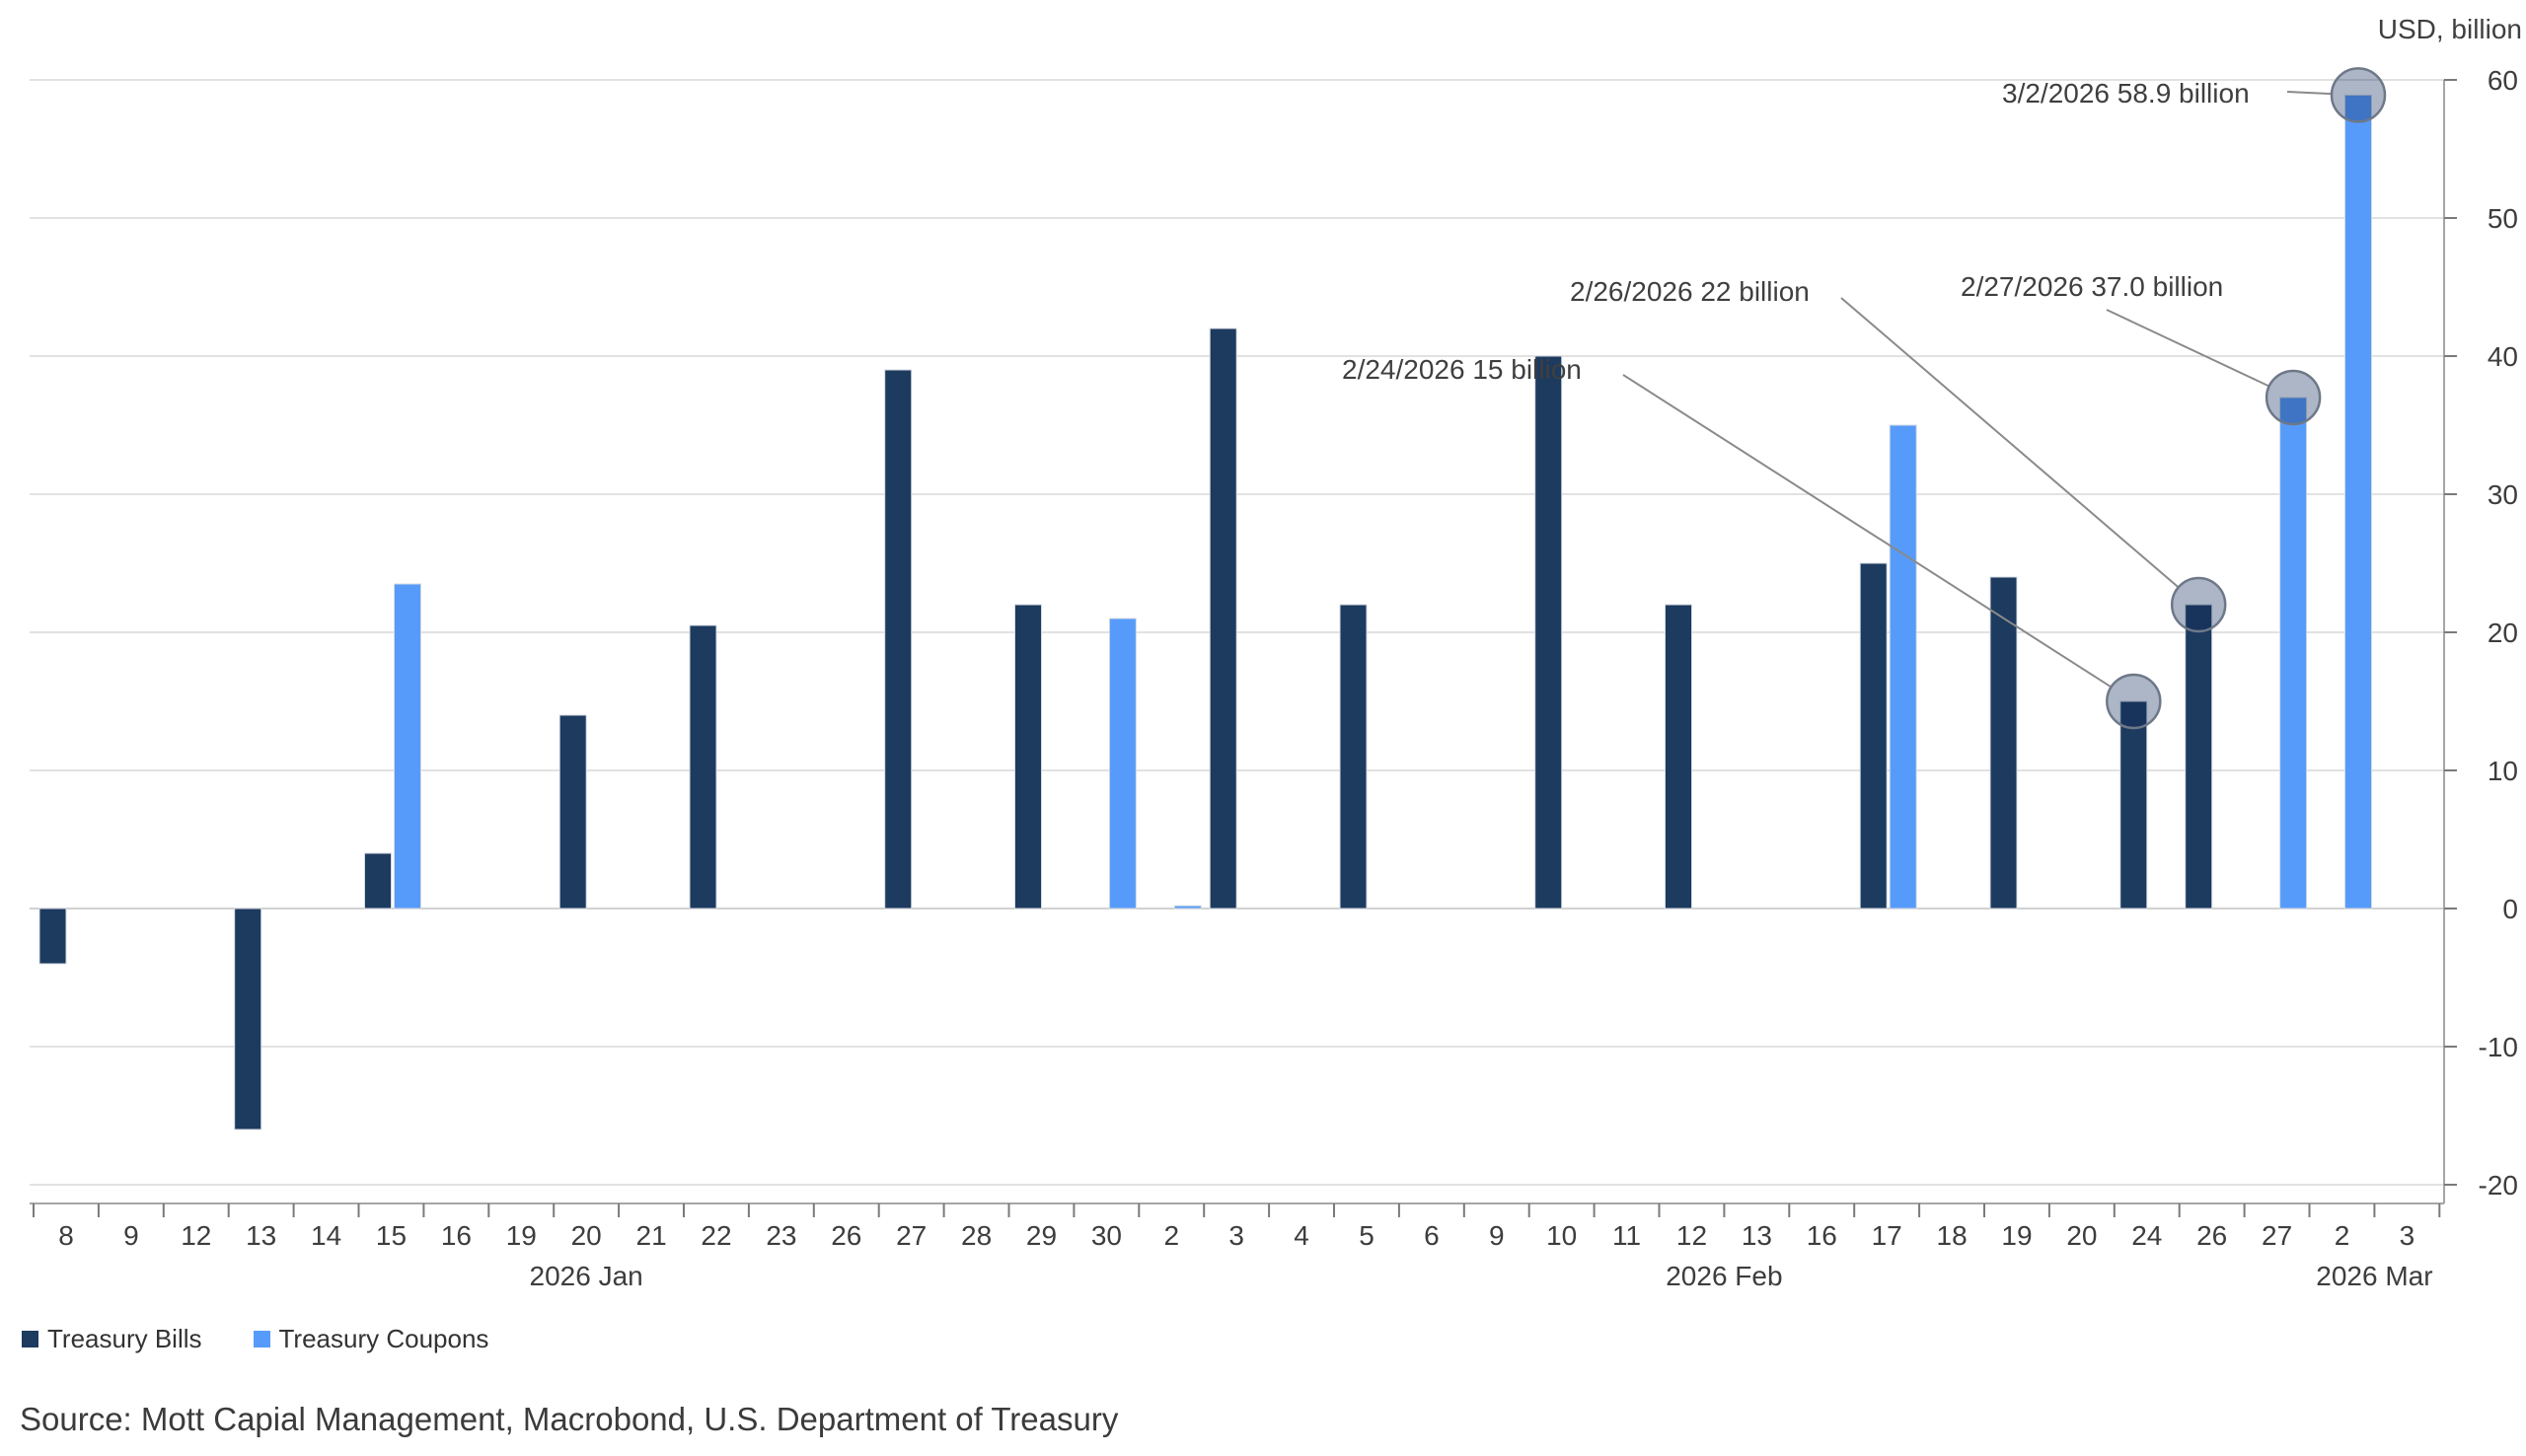  I want to click on x-tick-label: 30, so click(1106, 1235).